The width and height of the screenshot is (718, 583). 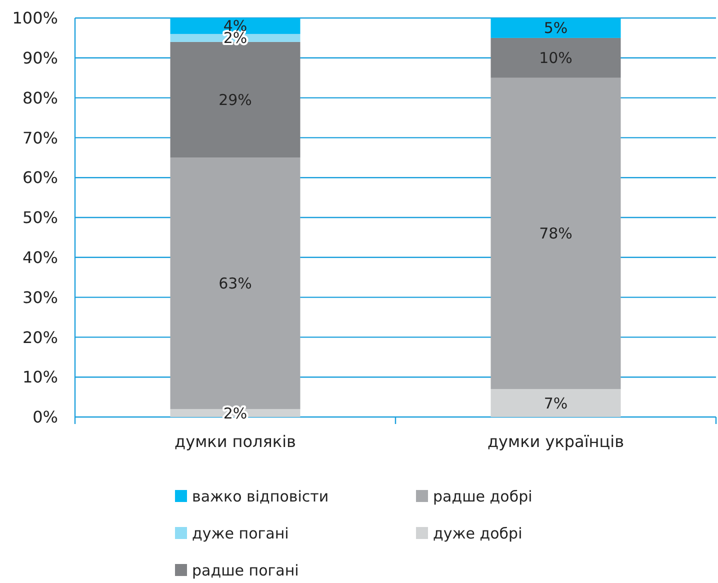 I want to click on data-label: 7%, so click(x=556, y=403).